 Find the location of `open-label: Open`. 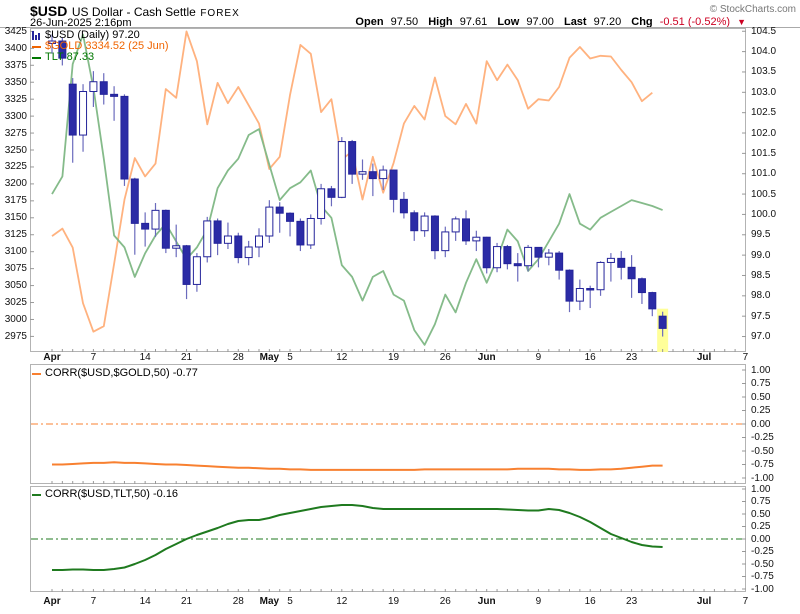

open-label: Open is located at coordinates (369, 22).